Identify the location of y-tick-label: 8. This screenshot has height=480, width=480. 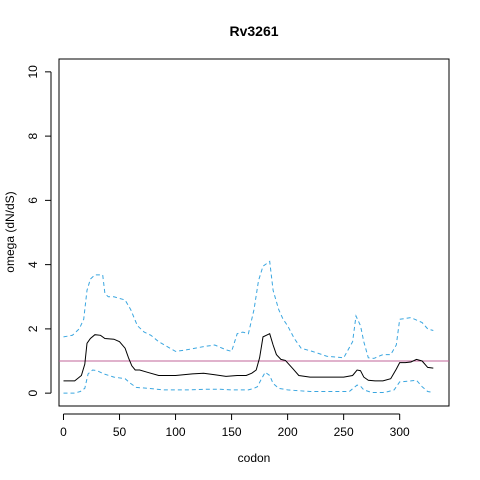
(33, 135).